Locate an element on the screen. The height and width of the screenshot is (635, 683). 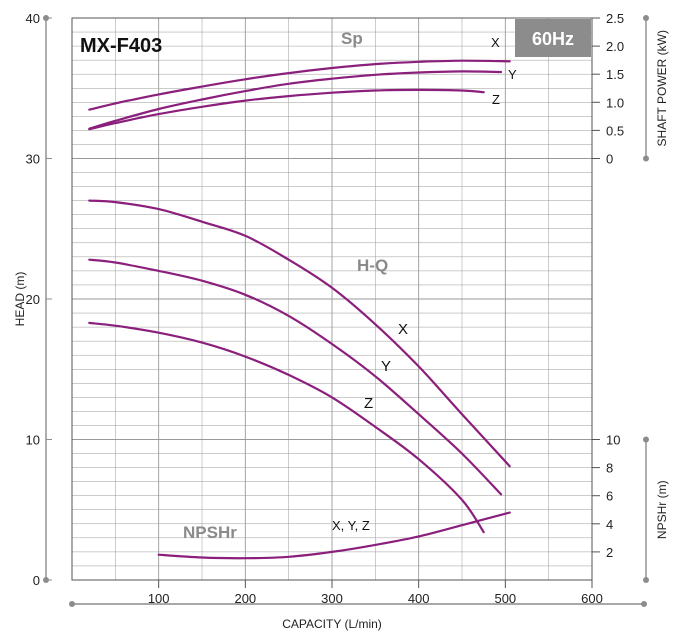
capacity-tick-label: 500 is located at coordinates (505, 598).